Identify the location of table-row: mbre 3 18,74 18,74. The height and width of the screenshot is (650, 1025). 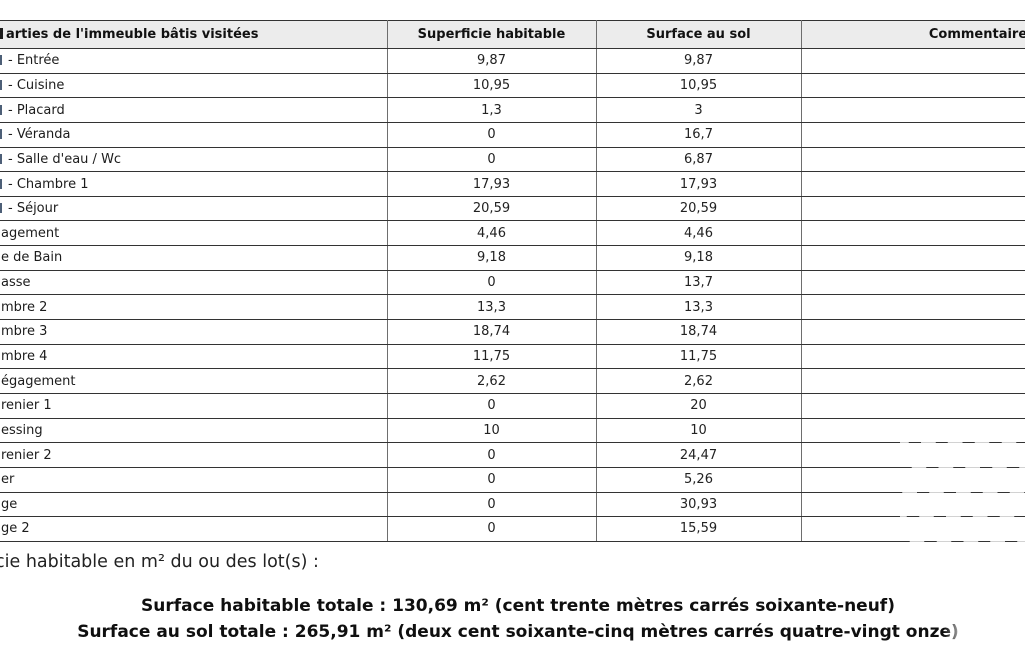
(512, 332).